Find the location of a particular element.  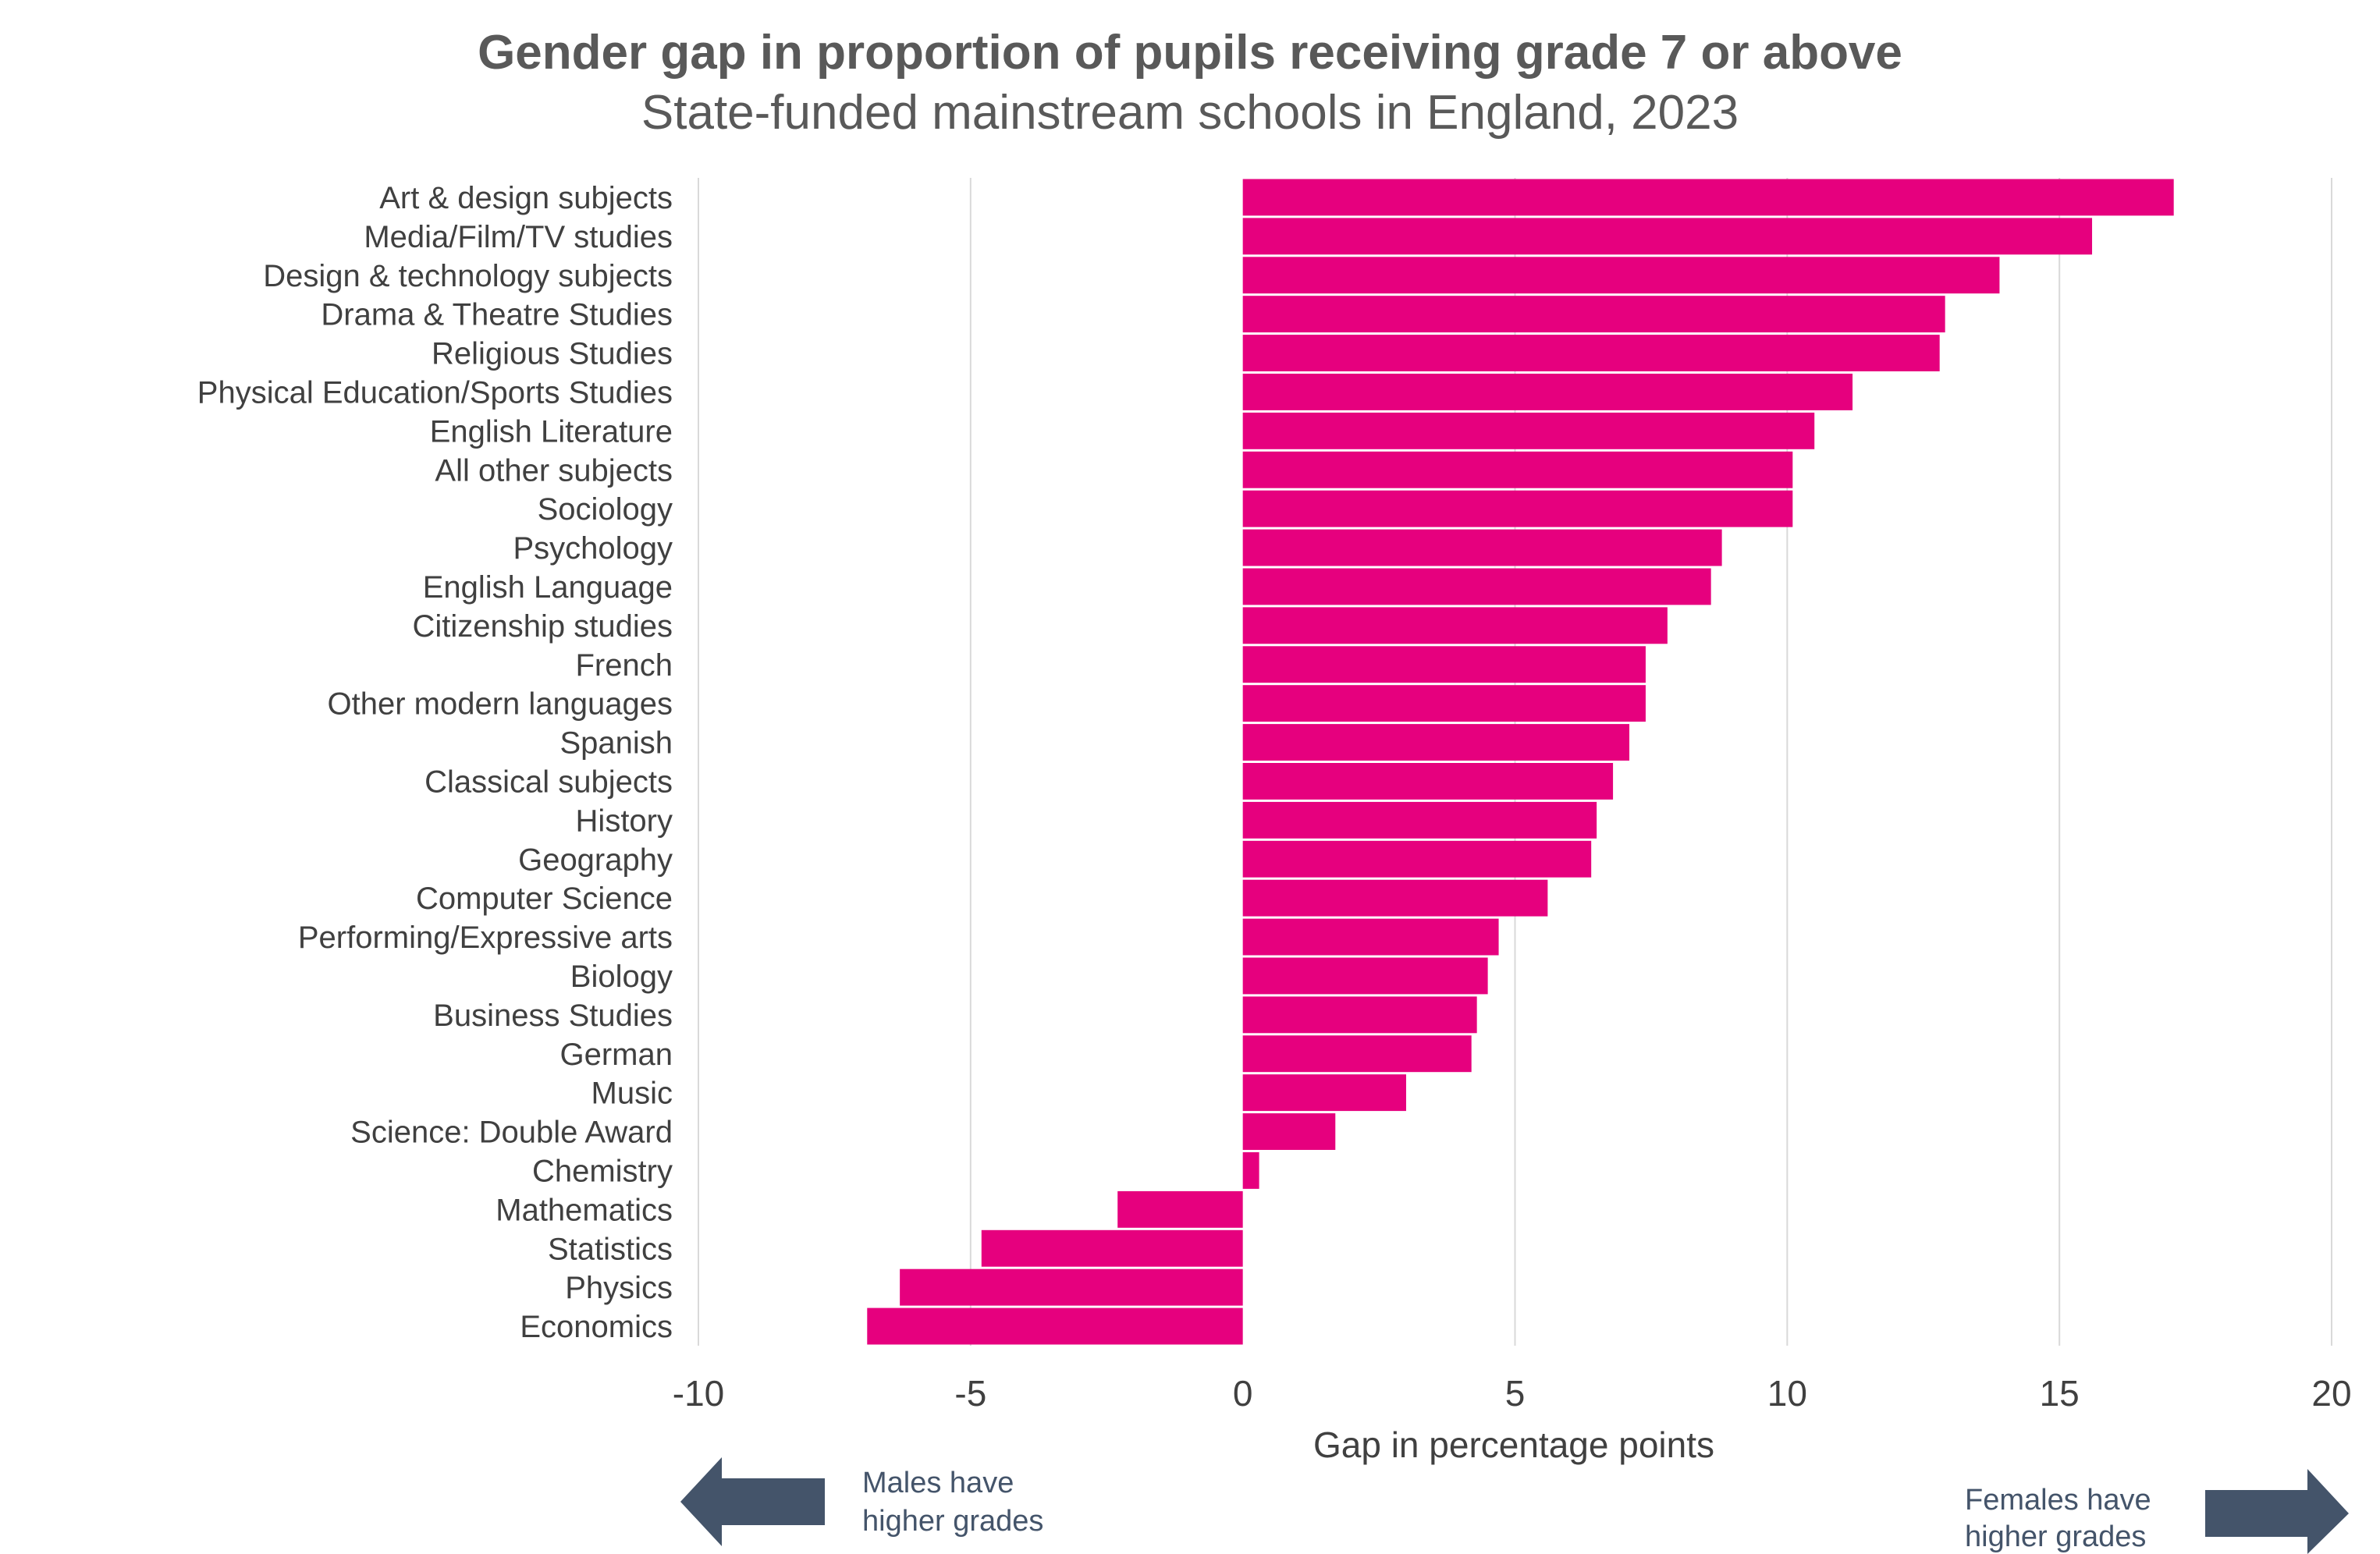

category-label: Religious Studies is located at coordinates (552, 354).